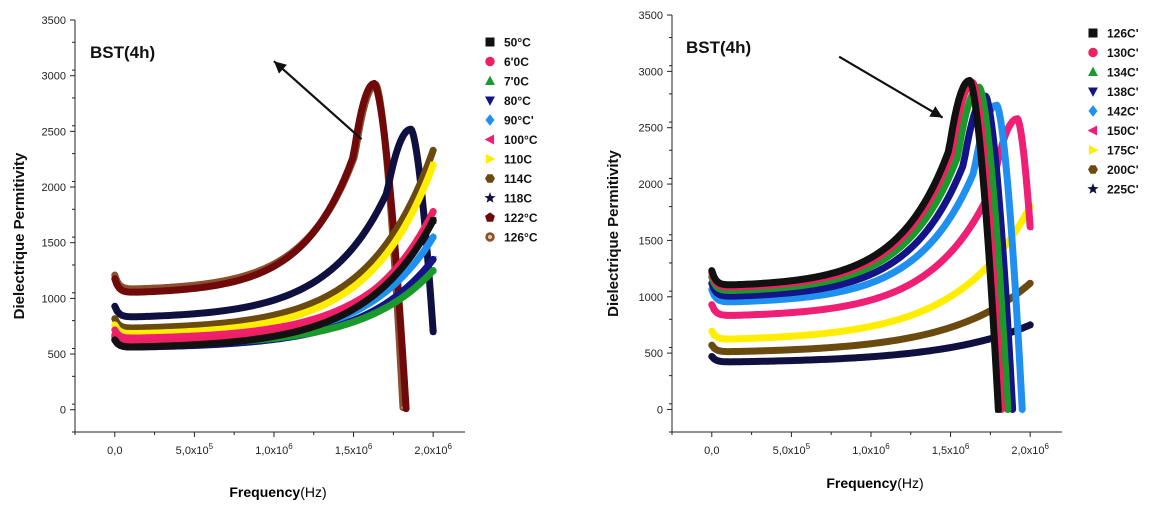  Describe the element at coordinates (1123, 53) in the screenshot. I see `legend-label-1: 130C'` at that location.